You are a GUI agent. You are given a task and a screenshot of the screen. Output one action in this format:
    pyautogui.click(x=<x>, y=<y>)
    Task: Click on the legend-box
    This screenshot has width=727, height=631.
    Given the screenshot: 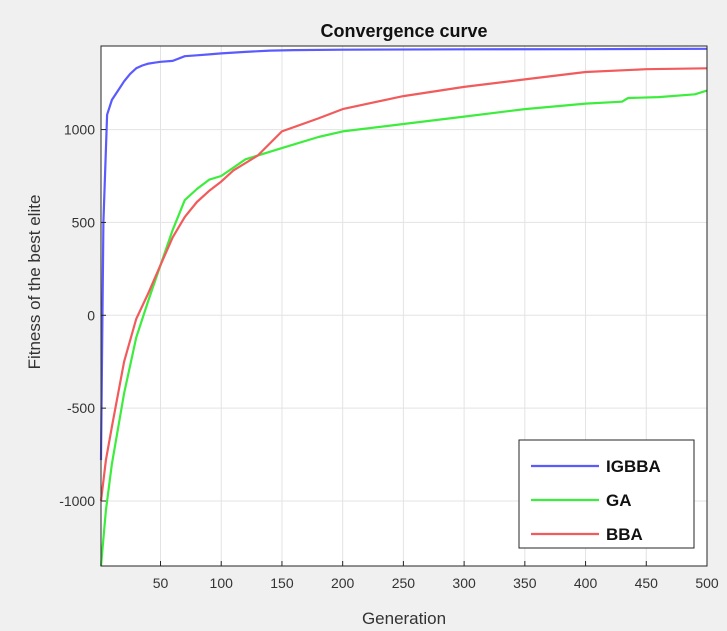 What is the action you would take?
    pyautogui.click(x=606, y=494)
    